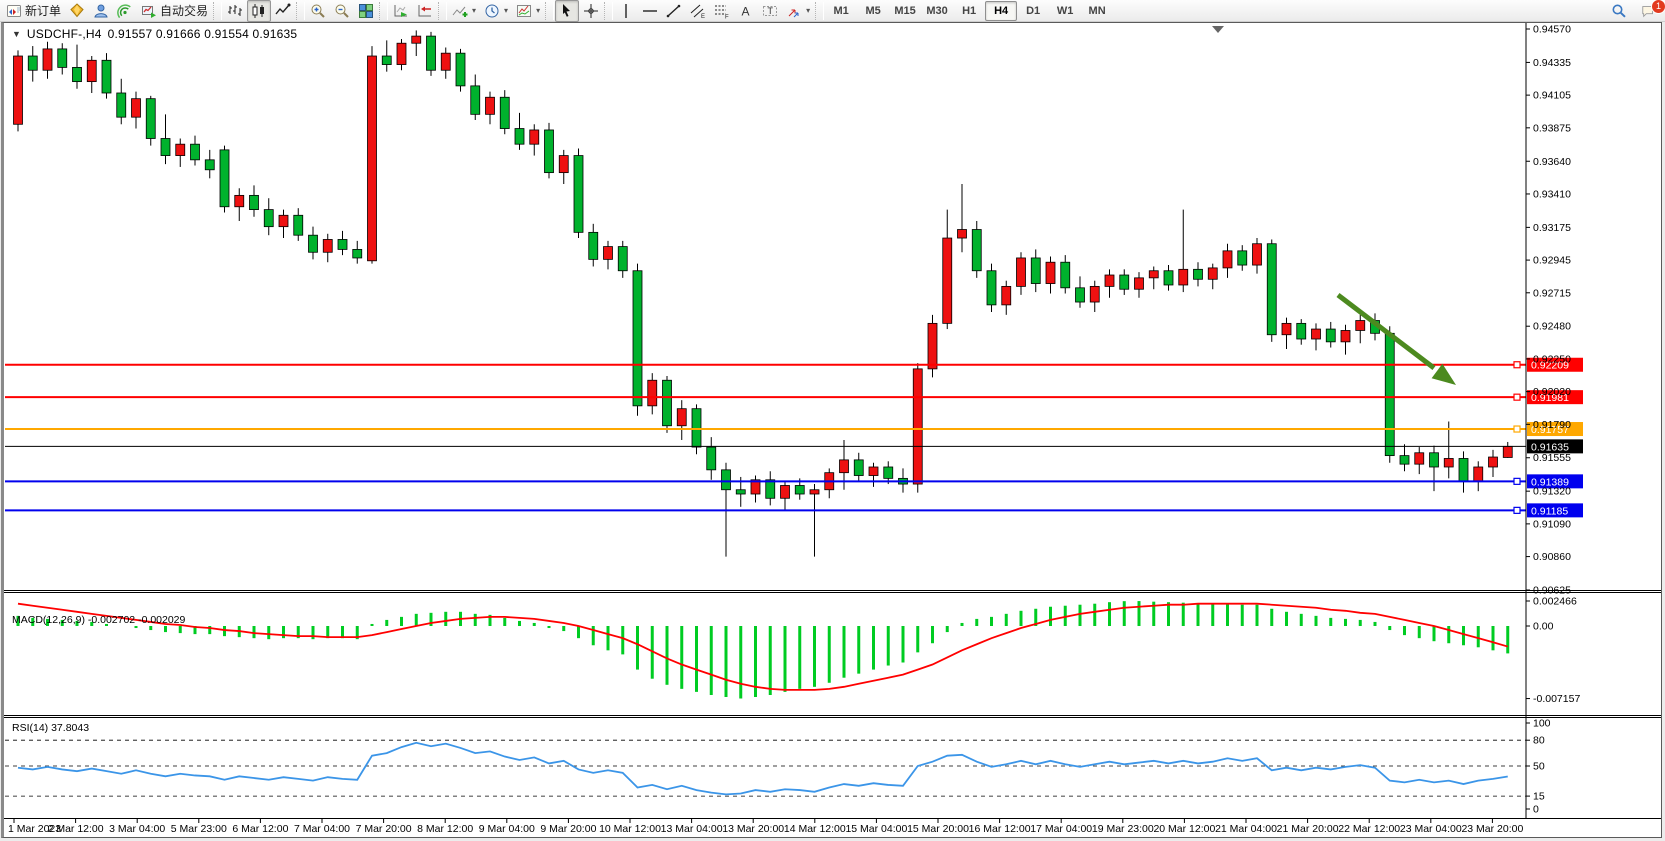 The image size is (1665, 841). I want to click on auto-trading-icon, so click(149, 11).